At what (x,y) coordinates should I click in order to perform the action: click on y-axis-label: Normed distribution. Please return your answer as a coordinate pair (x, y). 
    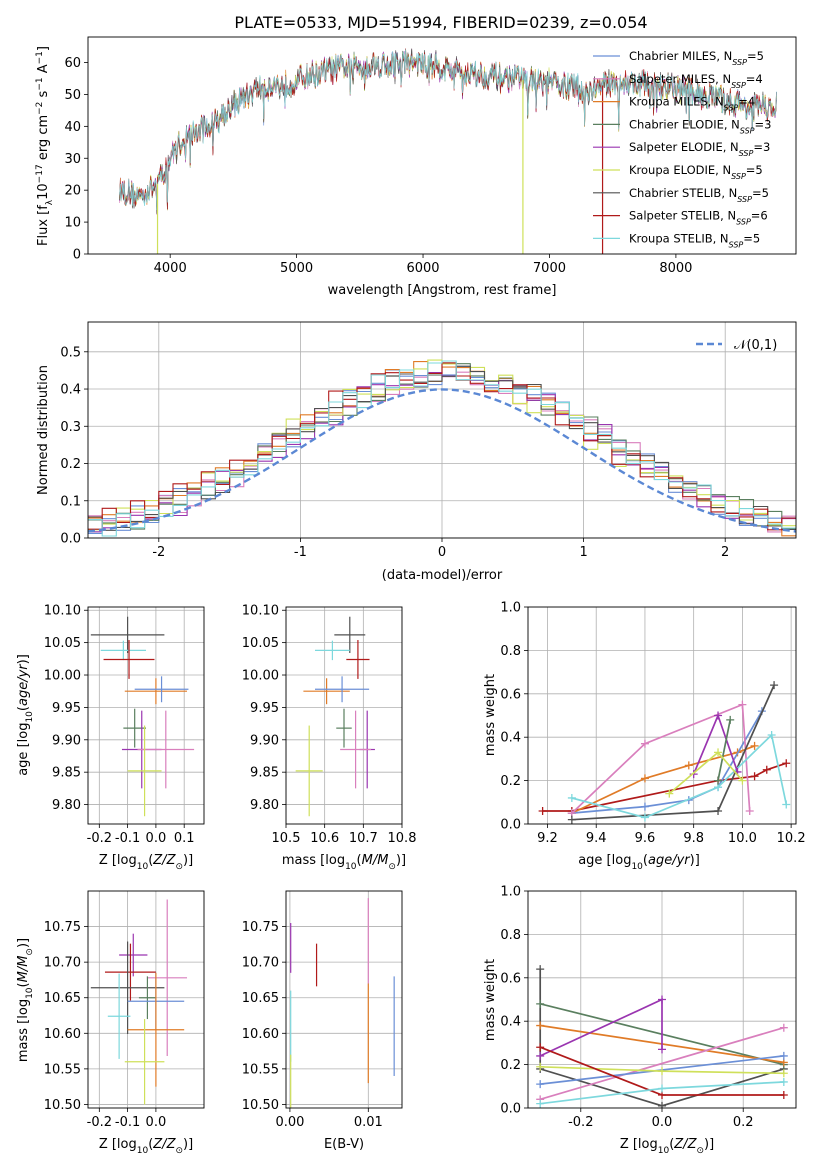
    Looking at the image, I should click on (43, 430).